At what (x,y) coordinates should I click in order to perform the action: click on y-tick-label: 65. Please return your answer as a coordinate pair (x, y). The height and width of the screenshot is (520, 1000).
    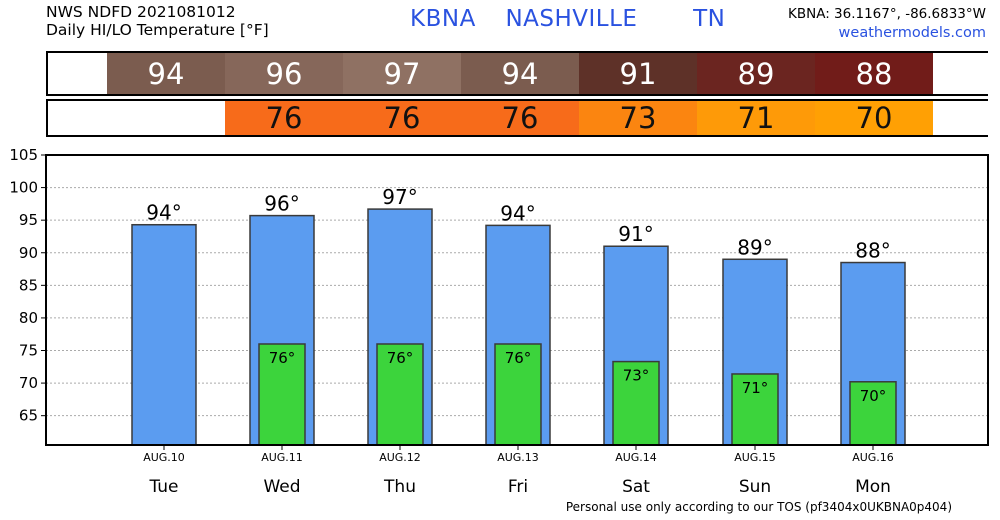
    Looking at the image, I should click on (28, 416).